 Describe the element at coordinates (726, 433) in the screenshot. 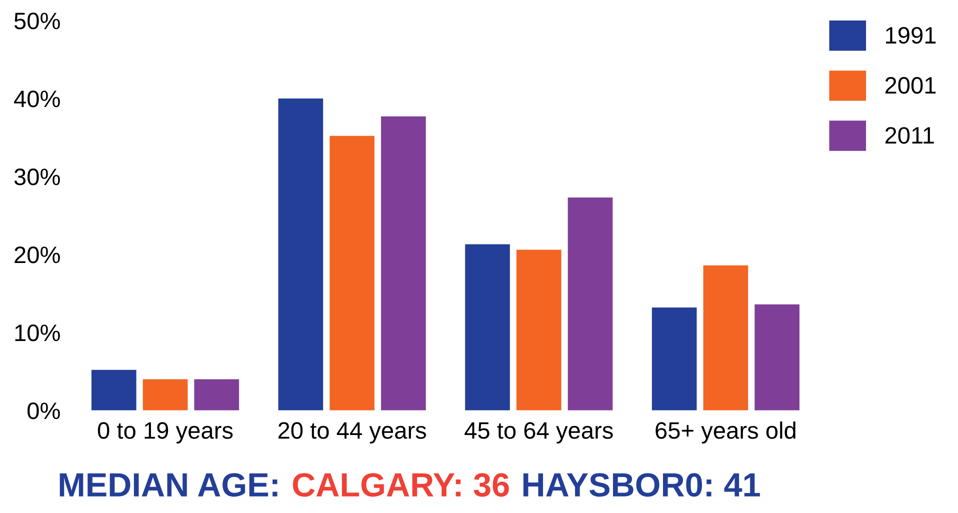

I see `x-tick-label: 65+ years old` at that location.